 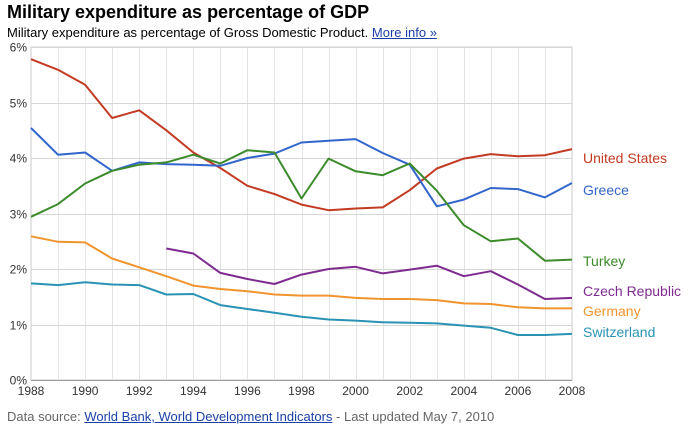 I want to click on x-tick-label: 2004, so click(x=463, y=391).